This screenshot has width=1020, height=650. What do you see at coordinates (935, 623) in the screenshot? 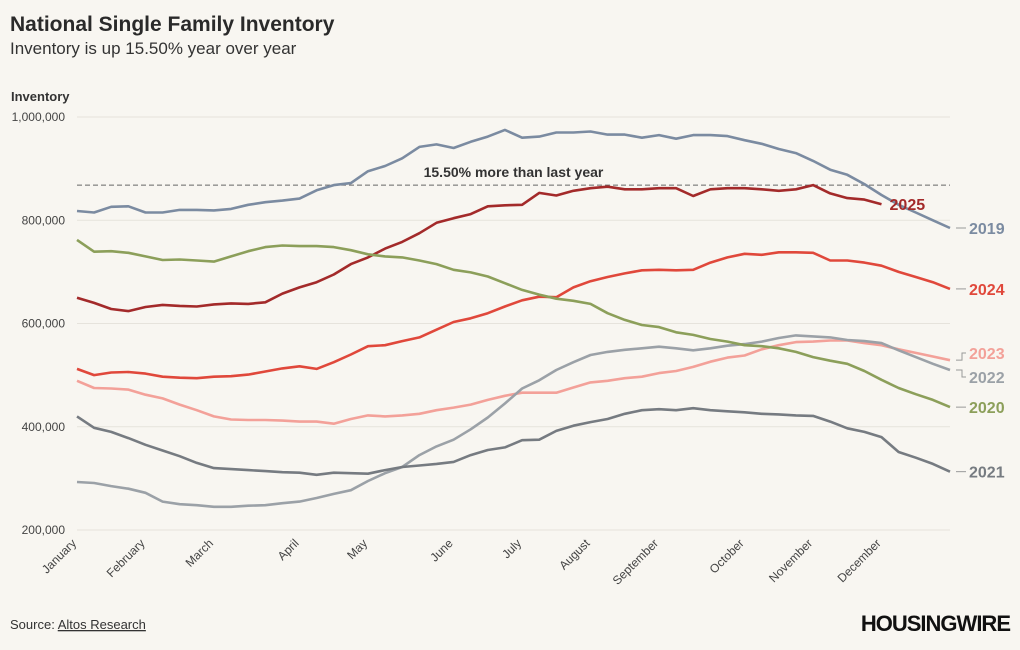
I see `brand-logo: HOUSINGWIRE` at bounding box center [935, 623].